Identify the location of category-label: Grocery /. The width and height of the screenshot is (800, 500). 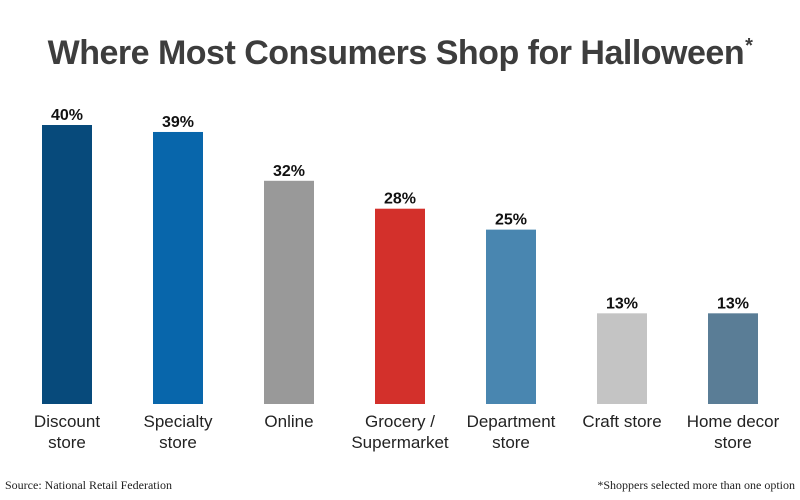
(400, 421).